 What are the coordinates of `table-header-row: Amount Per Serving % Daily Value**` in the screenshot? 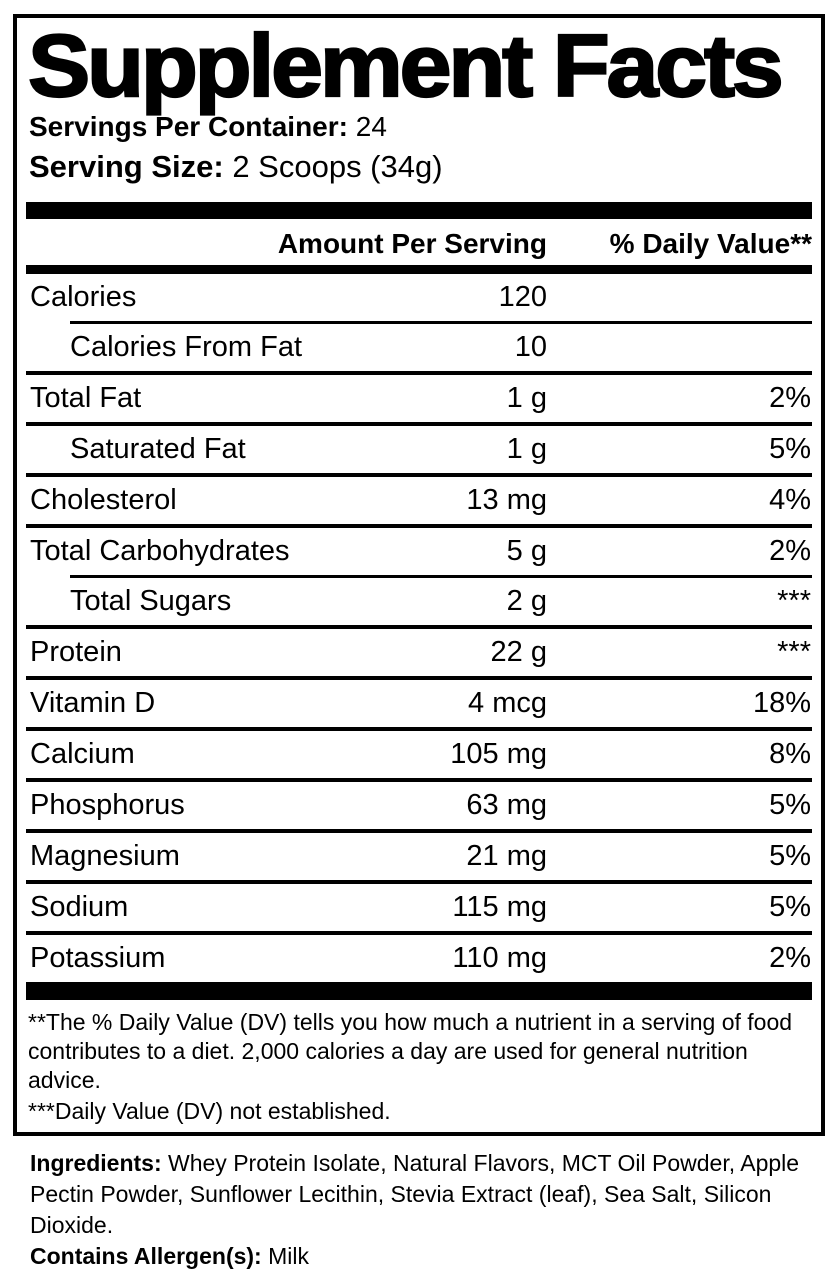 It's located at (419, 242).